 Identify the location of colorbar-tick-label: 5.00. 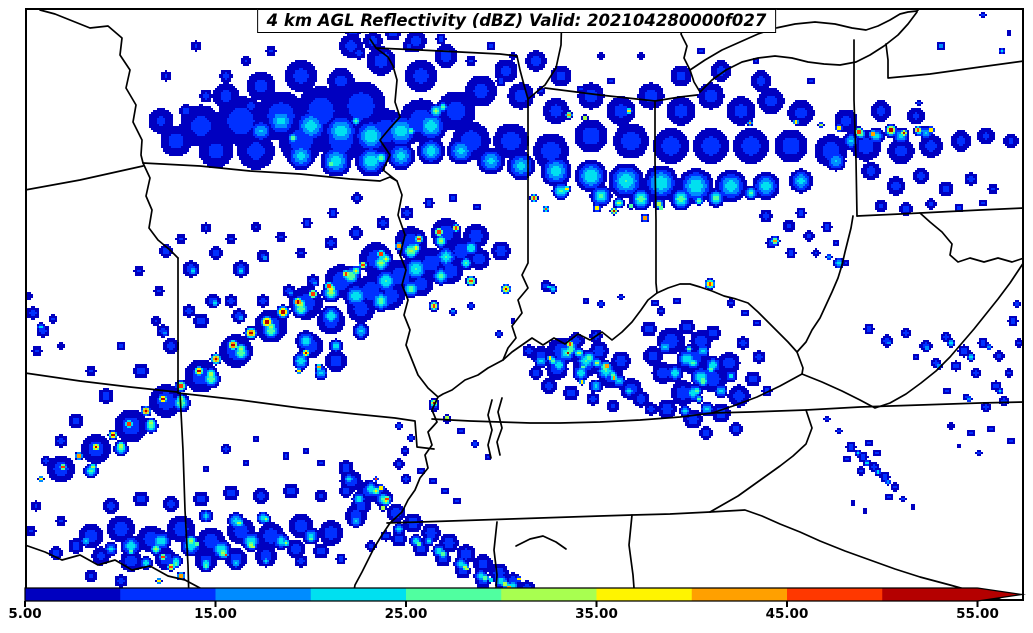
(25, 614).